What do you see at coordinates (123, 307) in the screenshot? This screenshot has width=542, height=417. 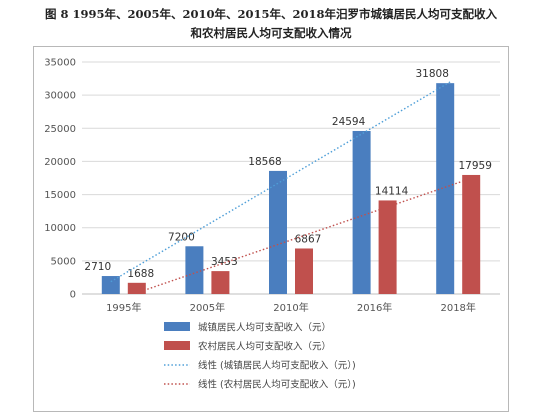 I see `x-tick-label-0: 1995年` at bounding box center [123, 307].